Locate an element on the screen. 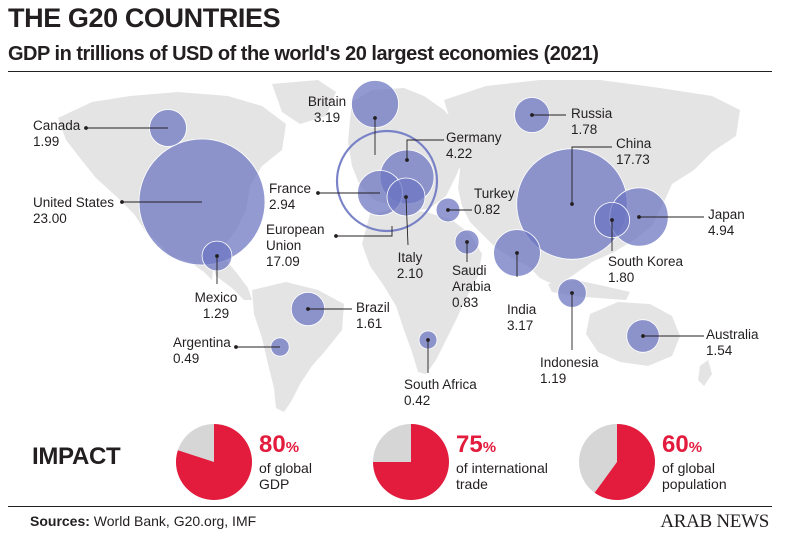 This screenshot has height=551, width=800. anchor-dot-russia is located at coordinates (532, 115).